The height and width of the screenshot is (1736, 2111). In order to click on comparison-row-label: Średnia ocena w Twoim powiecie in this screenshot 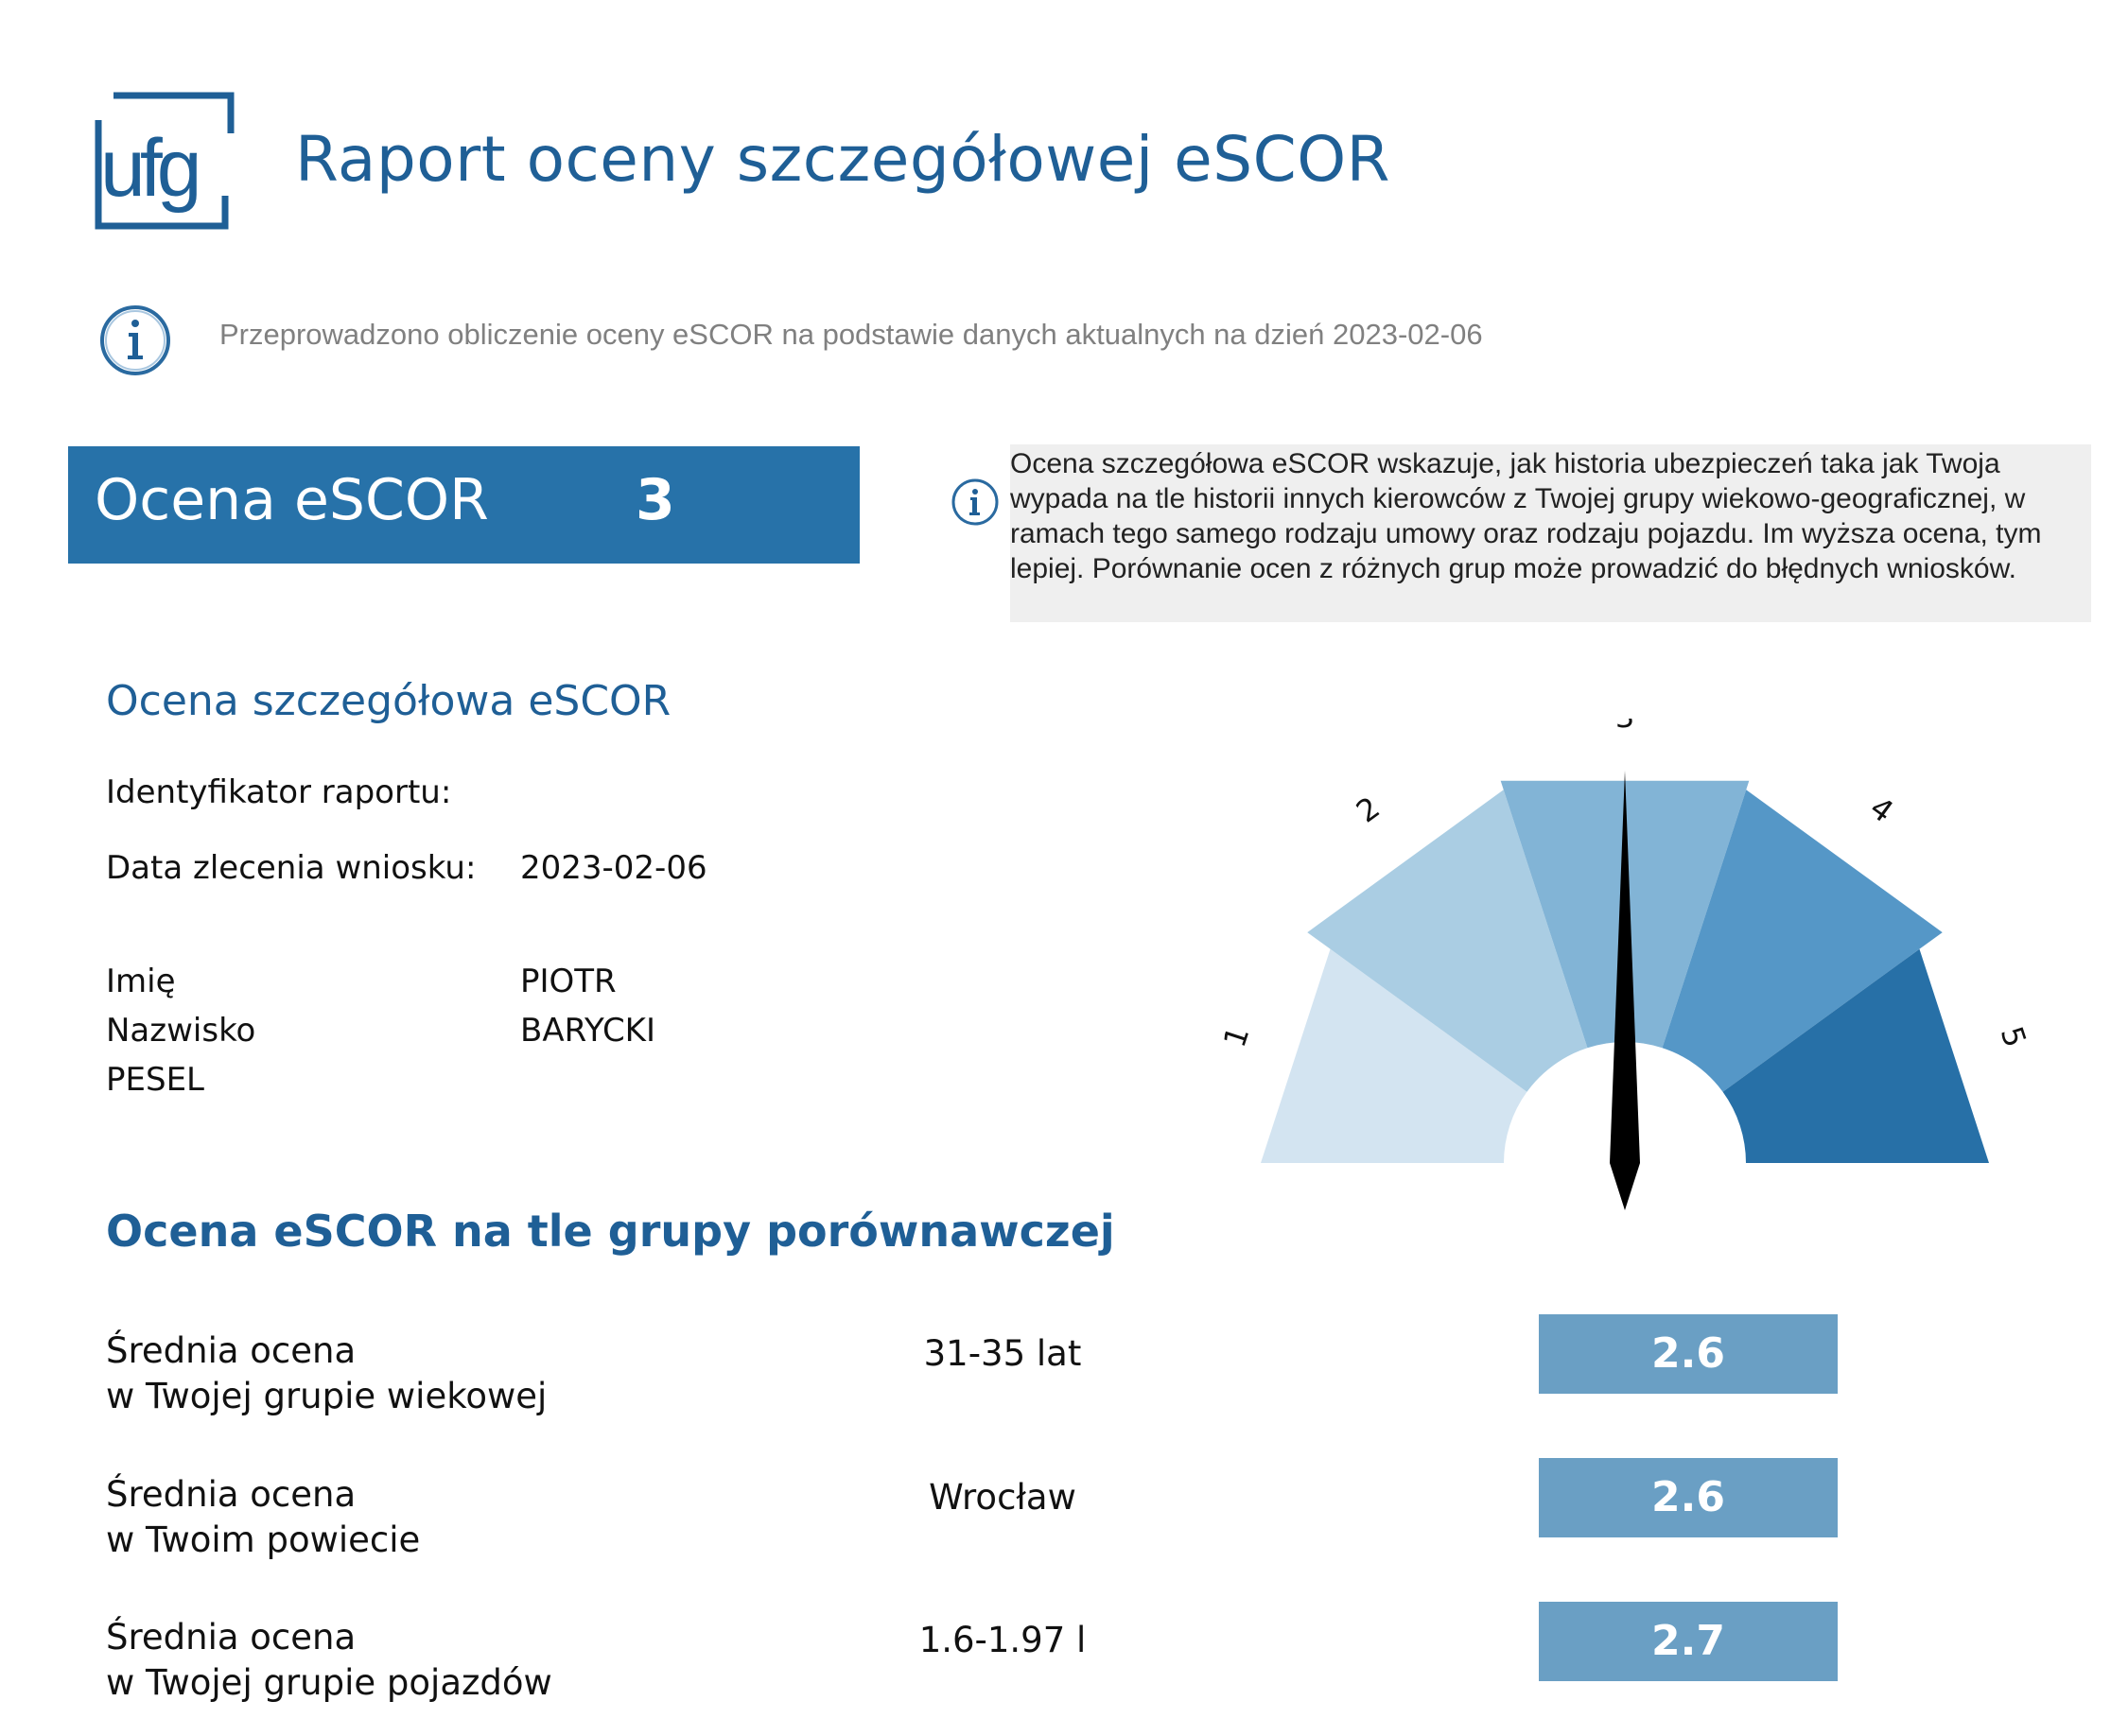, I will do `click(263, 1517)`.